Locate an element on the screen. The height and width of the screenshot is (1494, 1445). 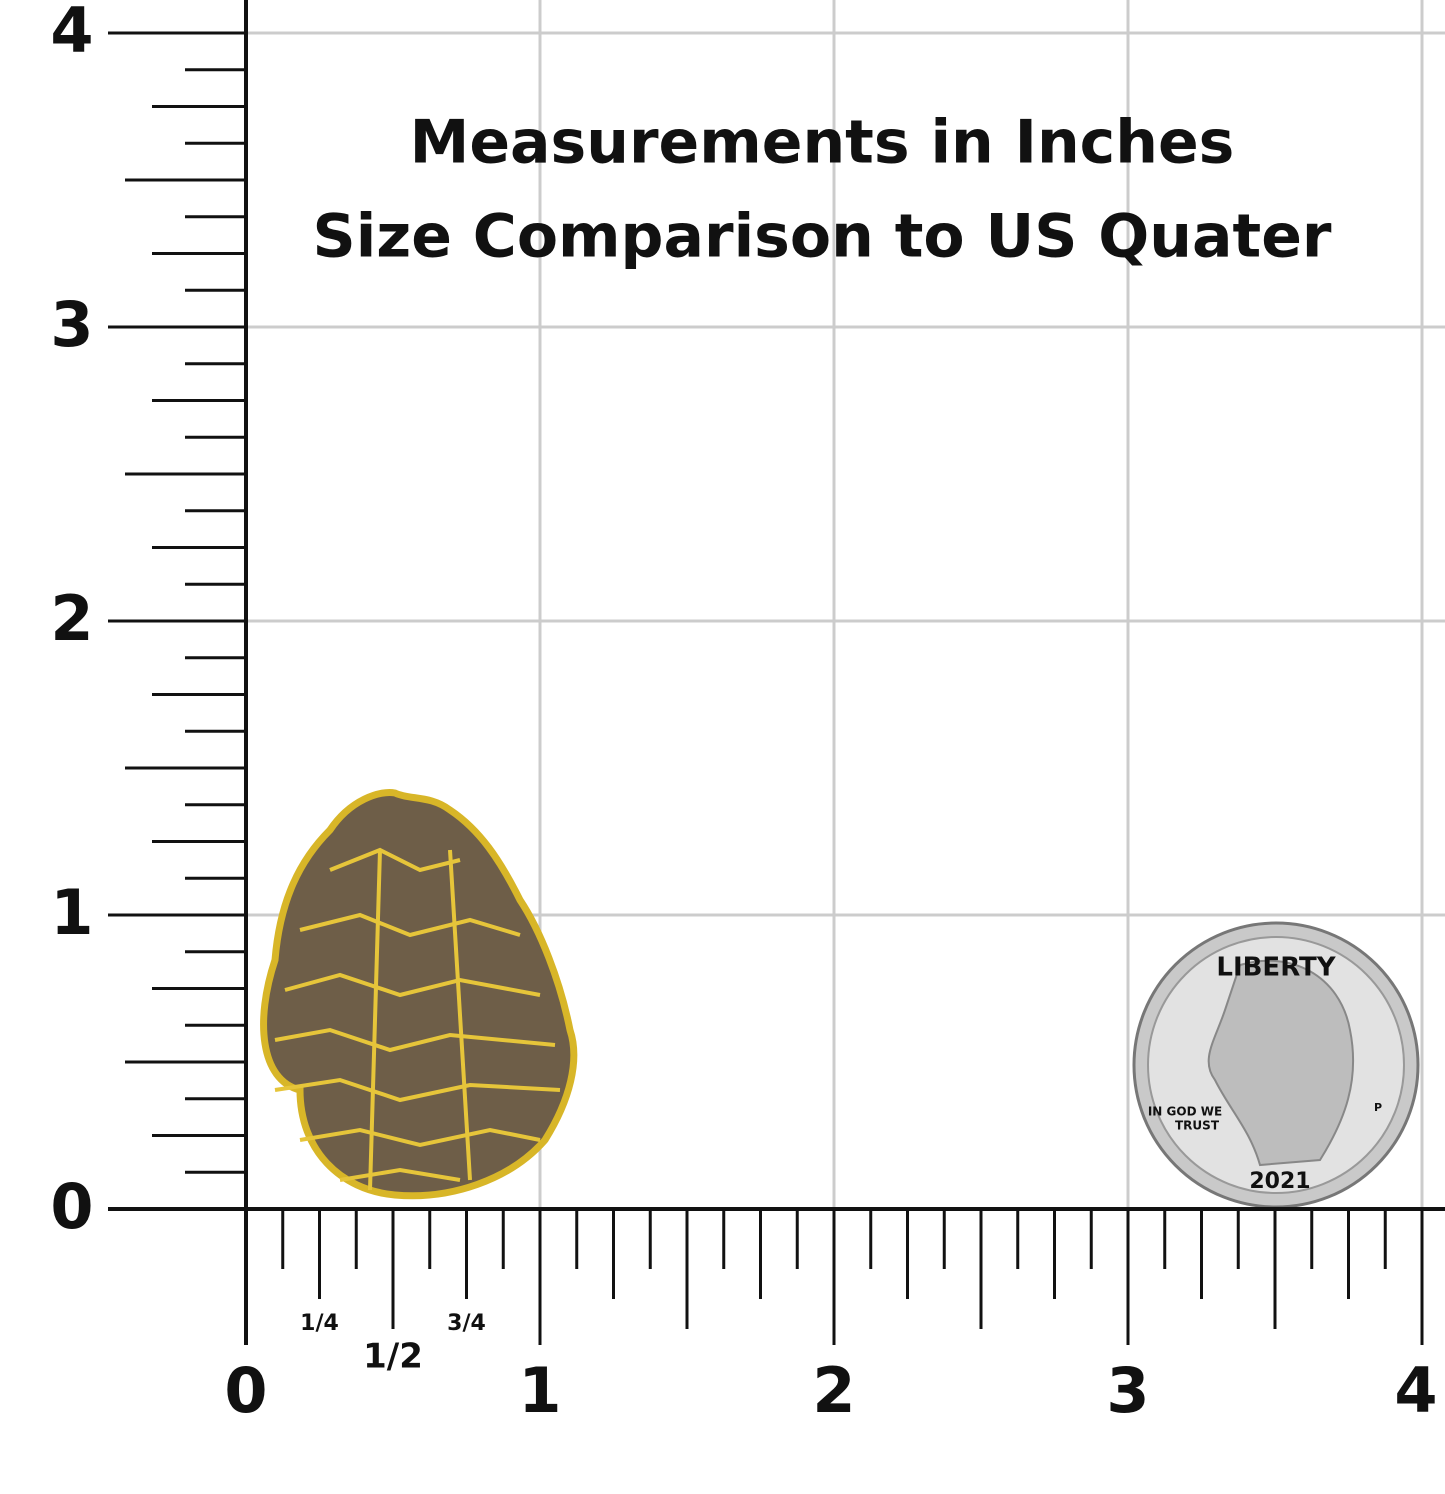
pinecone-body is located at coordinates (419, 994).